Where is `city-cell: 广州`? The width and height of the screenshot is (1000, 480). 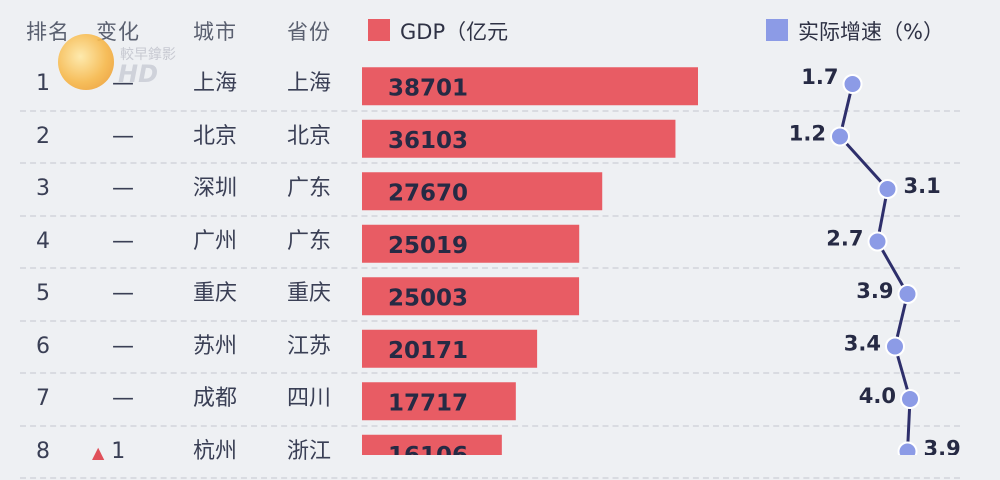
city-cell: 广州 is located at coordinates (215, 241).